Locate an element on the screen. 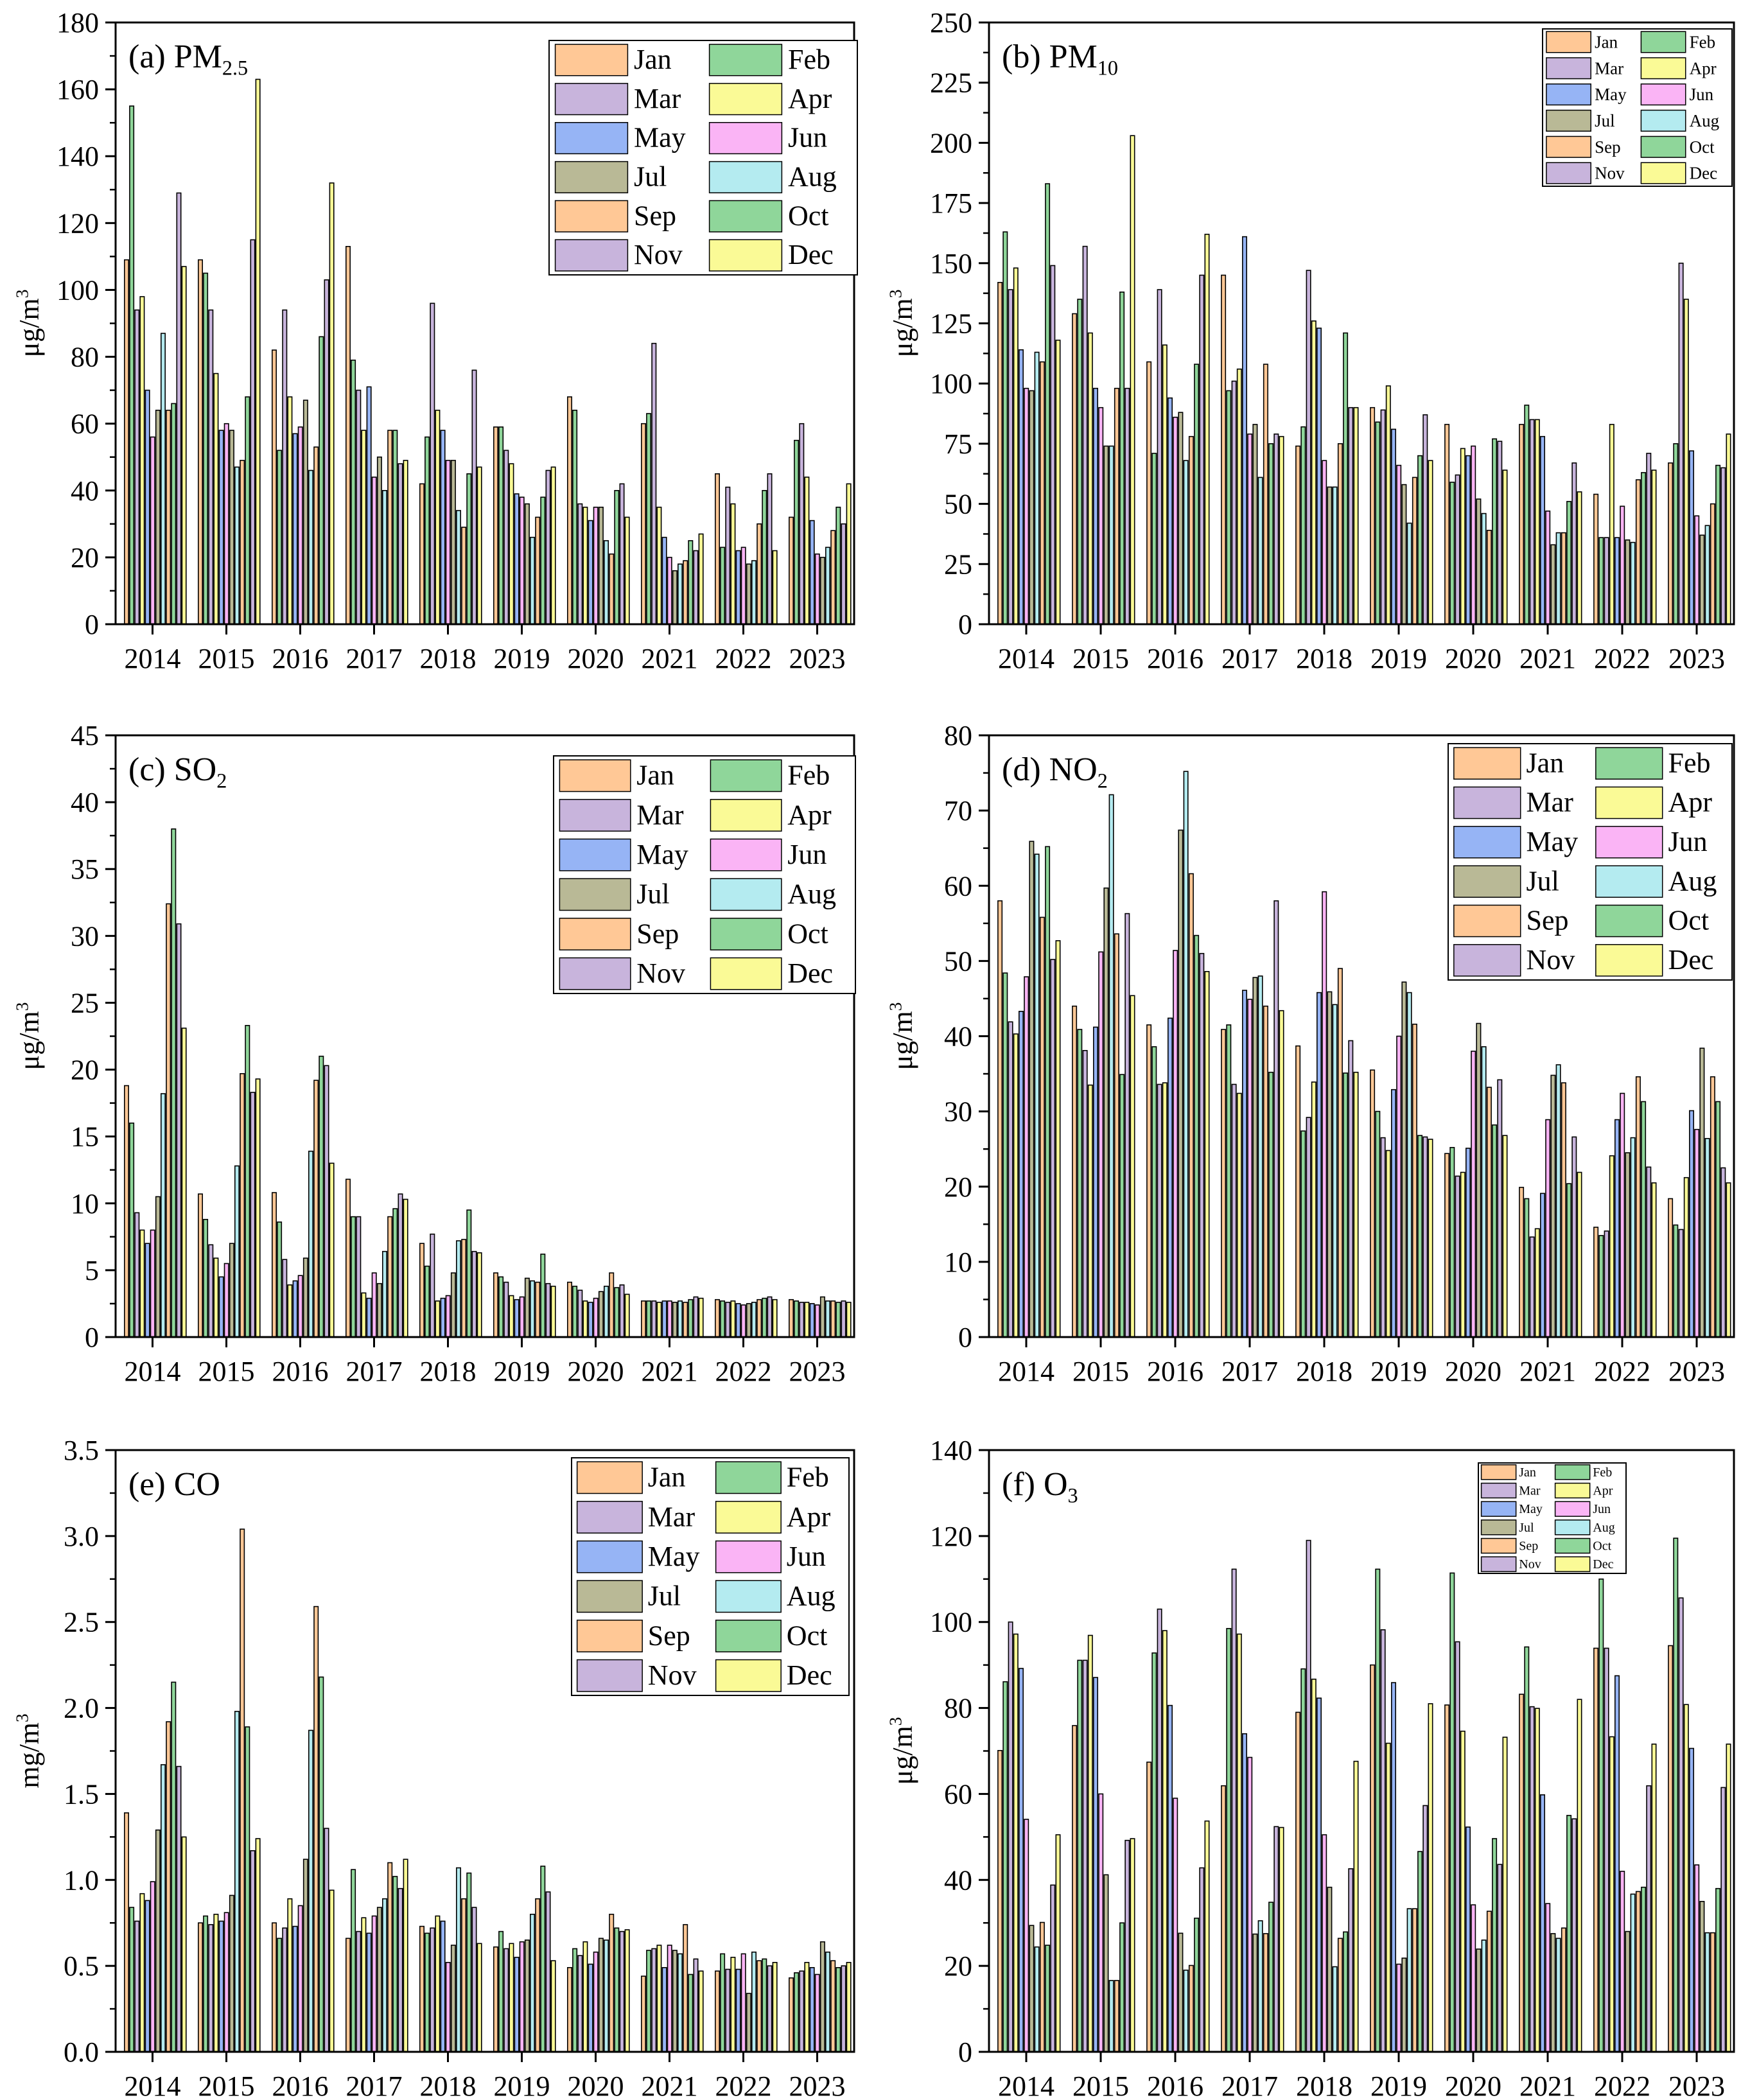 The height and width of the screenshot is (2100, 1750). legend-swatch-co-mar is located at coordinates (609, 1518).